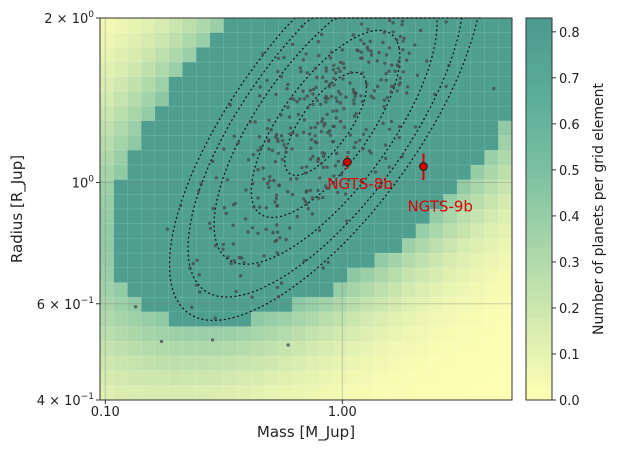 The width and height of the screenshot is (618, 451). What do you see at coordinates (105, 412) in the screenshot?
I see `x-tick-label: 0.10` at bounding box center [105, 412].